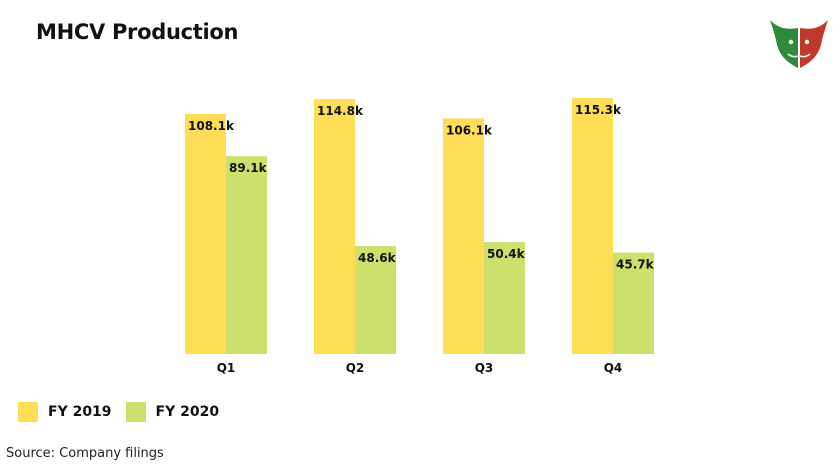  I want to click on bar-fy-2019-q2, so click(334, 227).